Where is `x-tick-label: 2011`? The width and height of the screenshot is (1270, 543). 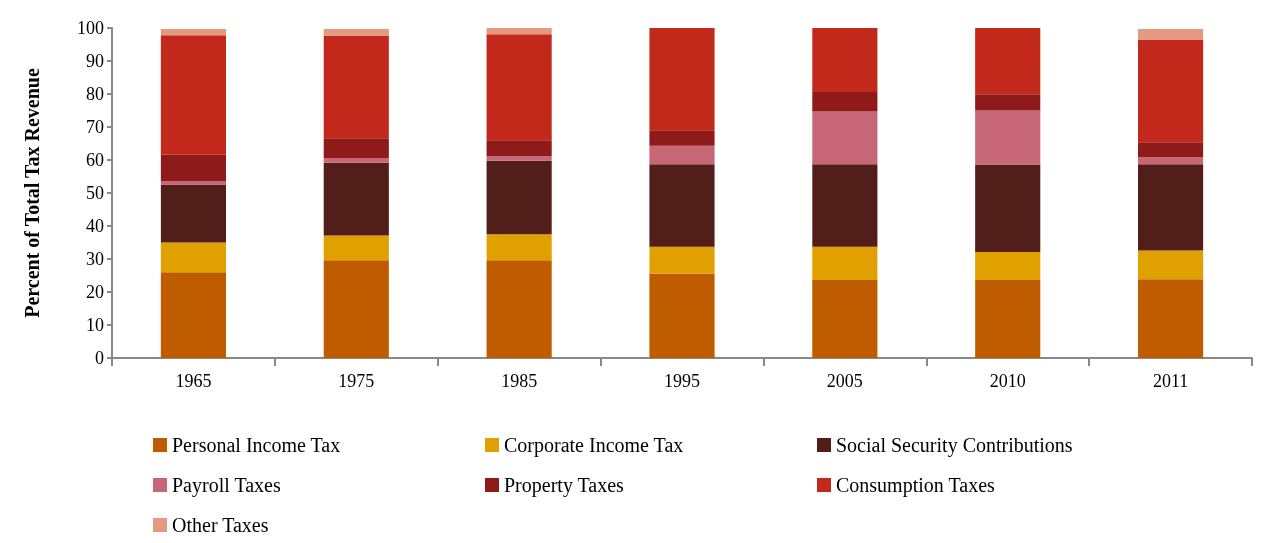
x-tick-label: 2011 is located at coordinates (1170, 381).